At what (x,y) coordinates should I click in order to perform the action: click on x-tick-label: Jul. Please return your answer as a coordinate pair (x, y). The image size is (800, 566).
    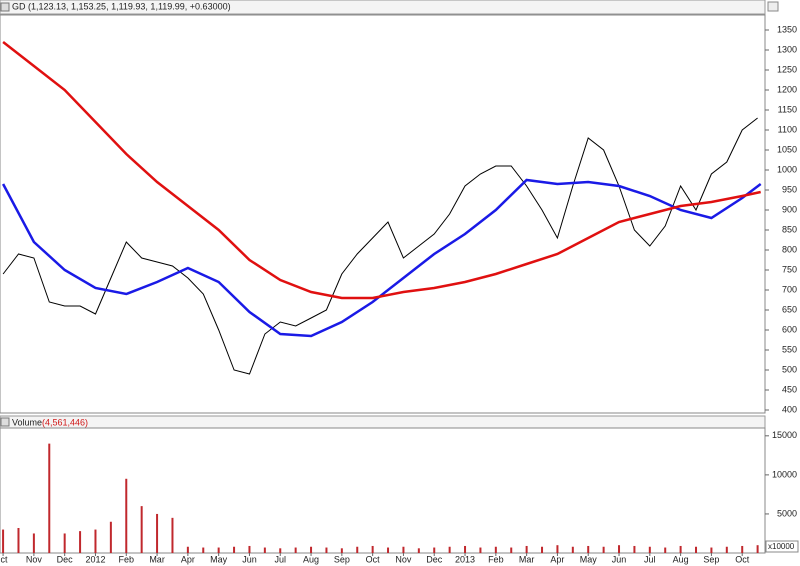
    Looking at the image, I should click on (650, 559).